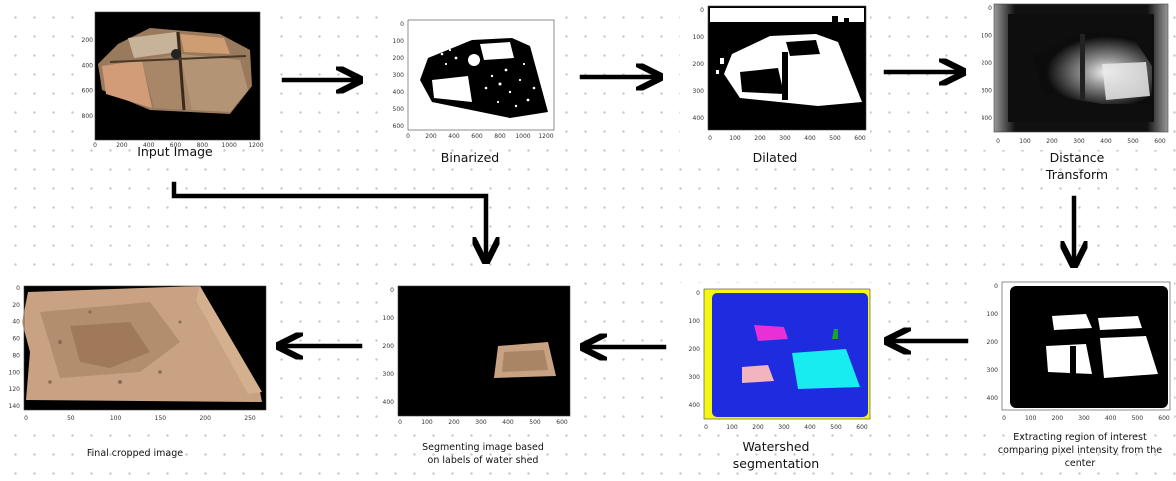  What do you see at coordinates (1052, 141) in the screenshot?
I see `distance-x-tick-label: 200` at bounding box center [1052, 141].